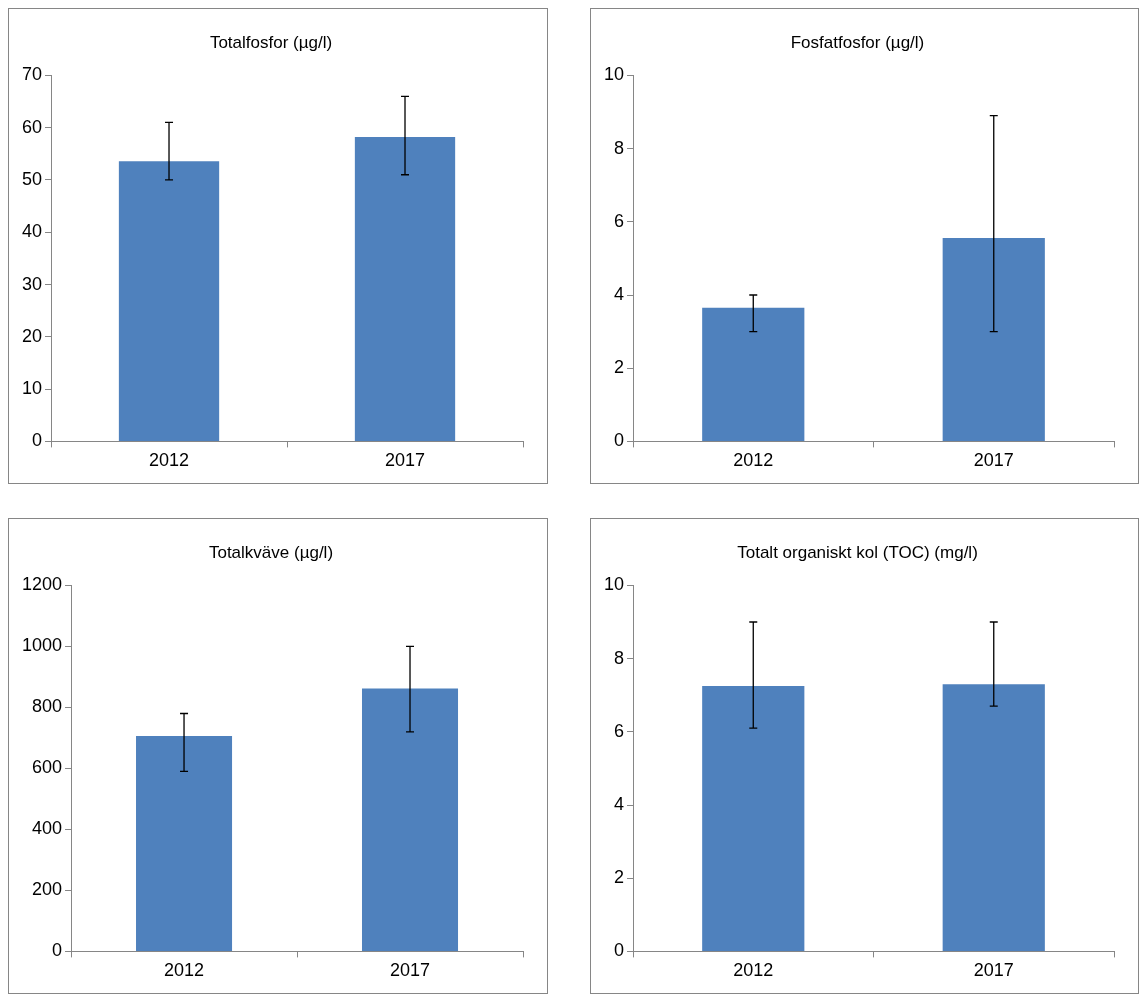  I want to click on y-tick-label: 60, so click(32, 126).